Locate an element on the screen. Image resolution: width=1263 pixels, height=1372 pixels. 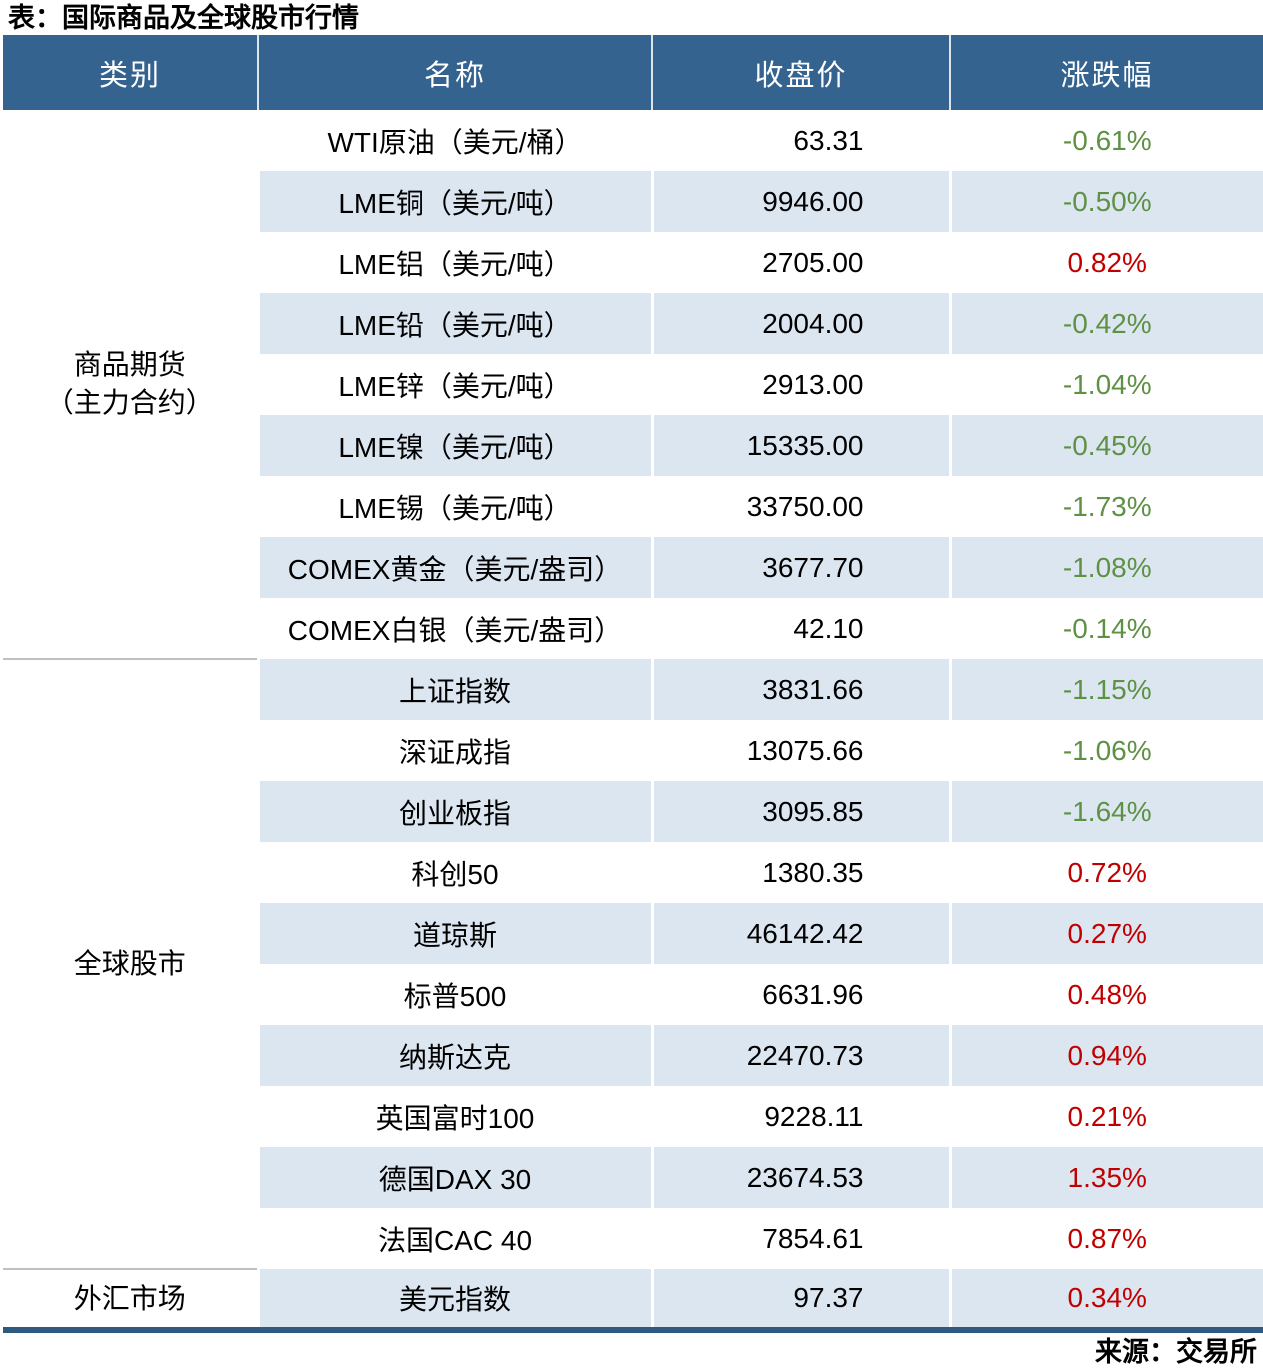
table-row: 科创50 1380.35 0.72% is located at coordinates (633, 872).